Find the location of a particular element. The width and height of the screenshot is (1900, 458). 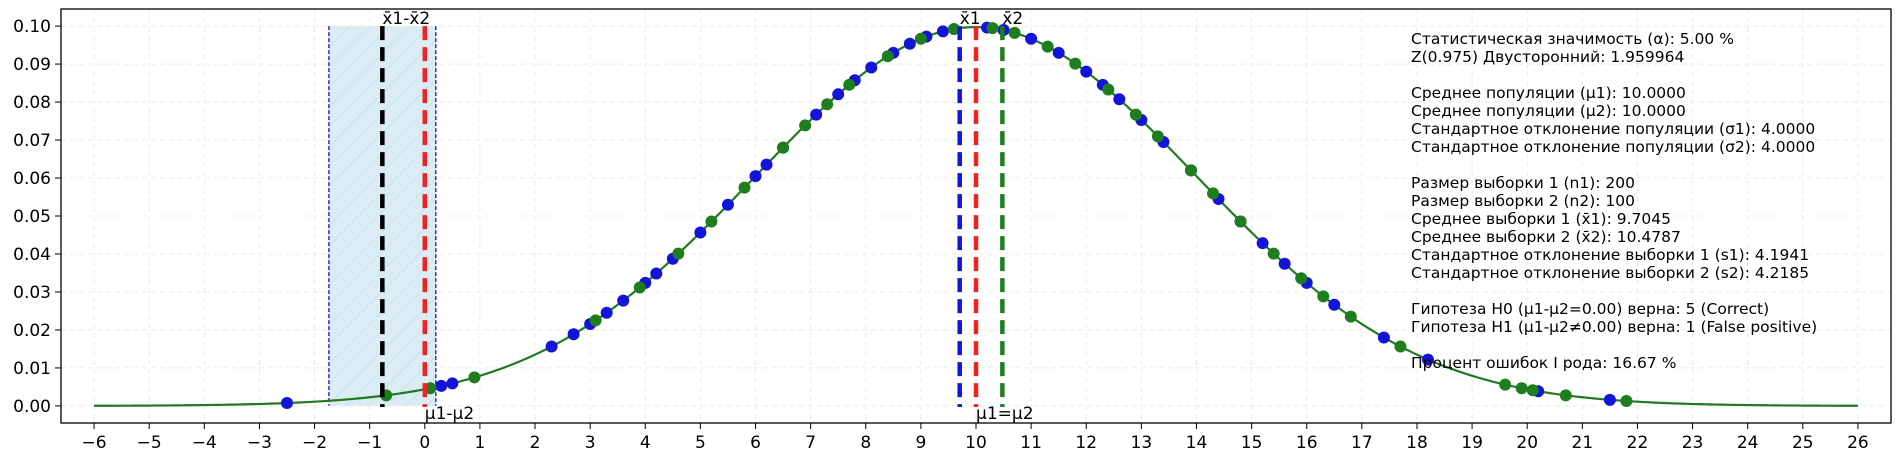

y-tick-label: 0.06 is located at coordinates (32, 179).